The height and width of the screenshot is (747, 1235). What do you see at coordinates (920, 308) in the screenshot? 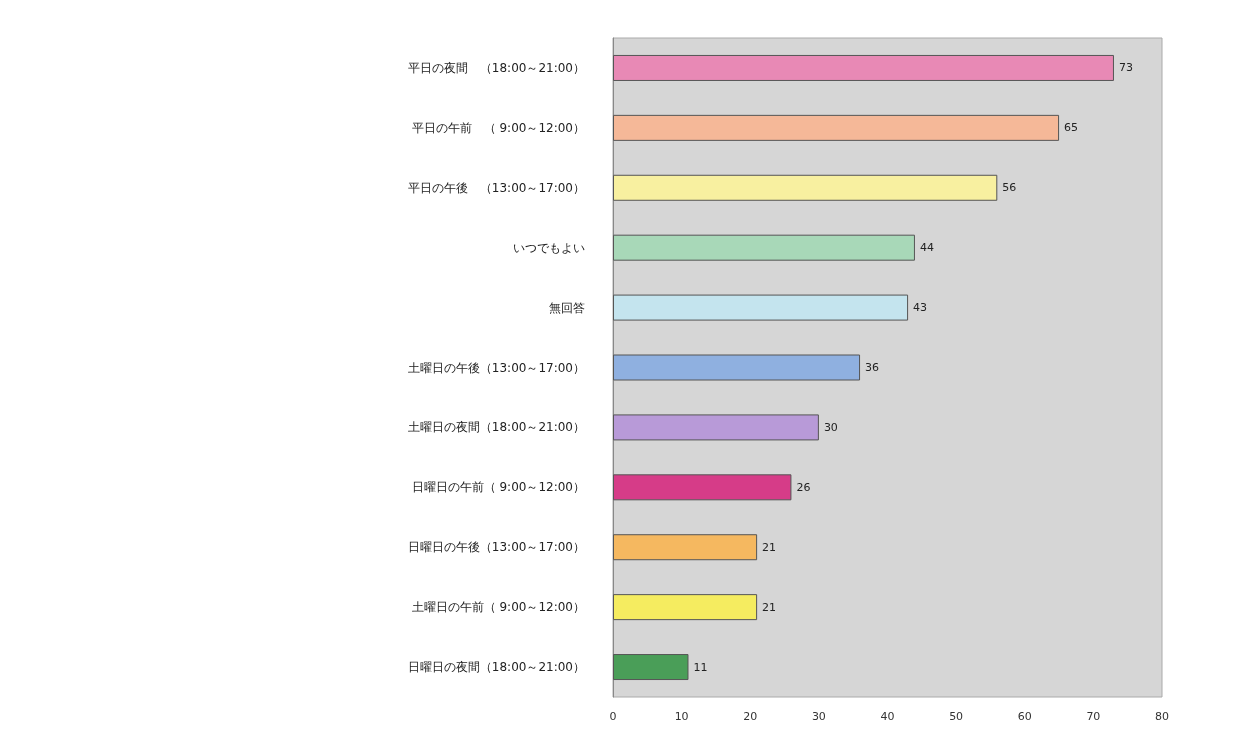
I see `data-label: 43` at bounding box center [920, 308].